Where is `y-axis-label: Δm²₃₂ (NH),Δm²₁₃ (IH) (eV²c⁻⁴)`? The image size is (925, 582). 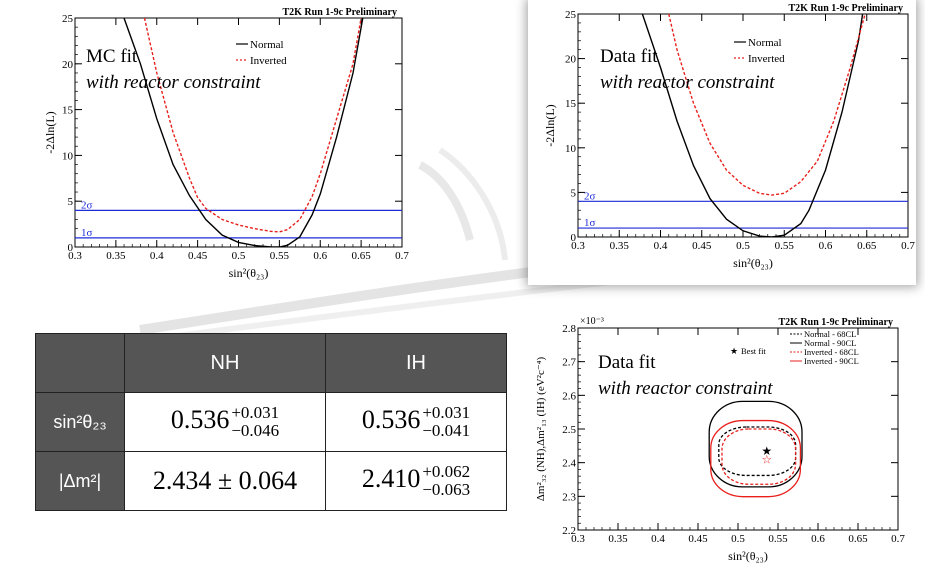 y-axis-label: Δm²₃₂ (NH),Δm²₁₃ (IH) (eV²c⁻⁴) is located at coordinates (541, 429).